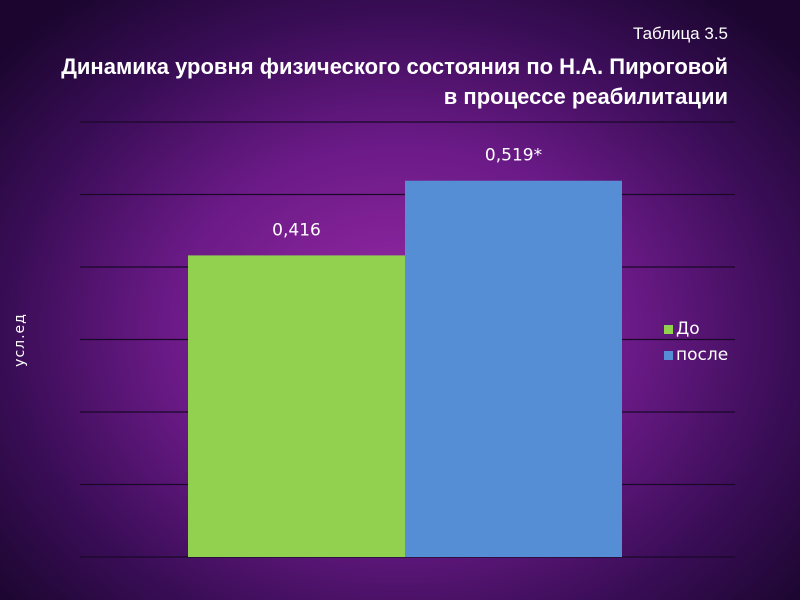  Describe the element at coordinates (513, 156) in the screenshot. I see `data-label-after: 0,519*` at that location.